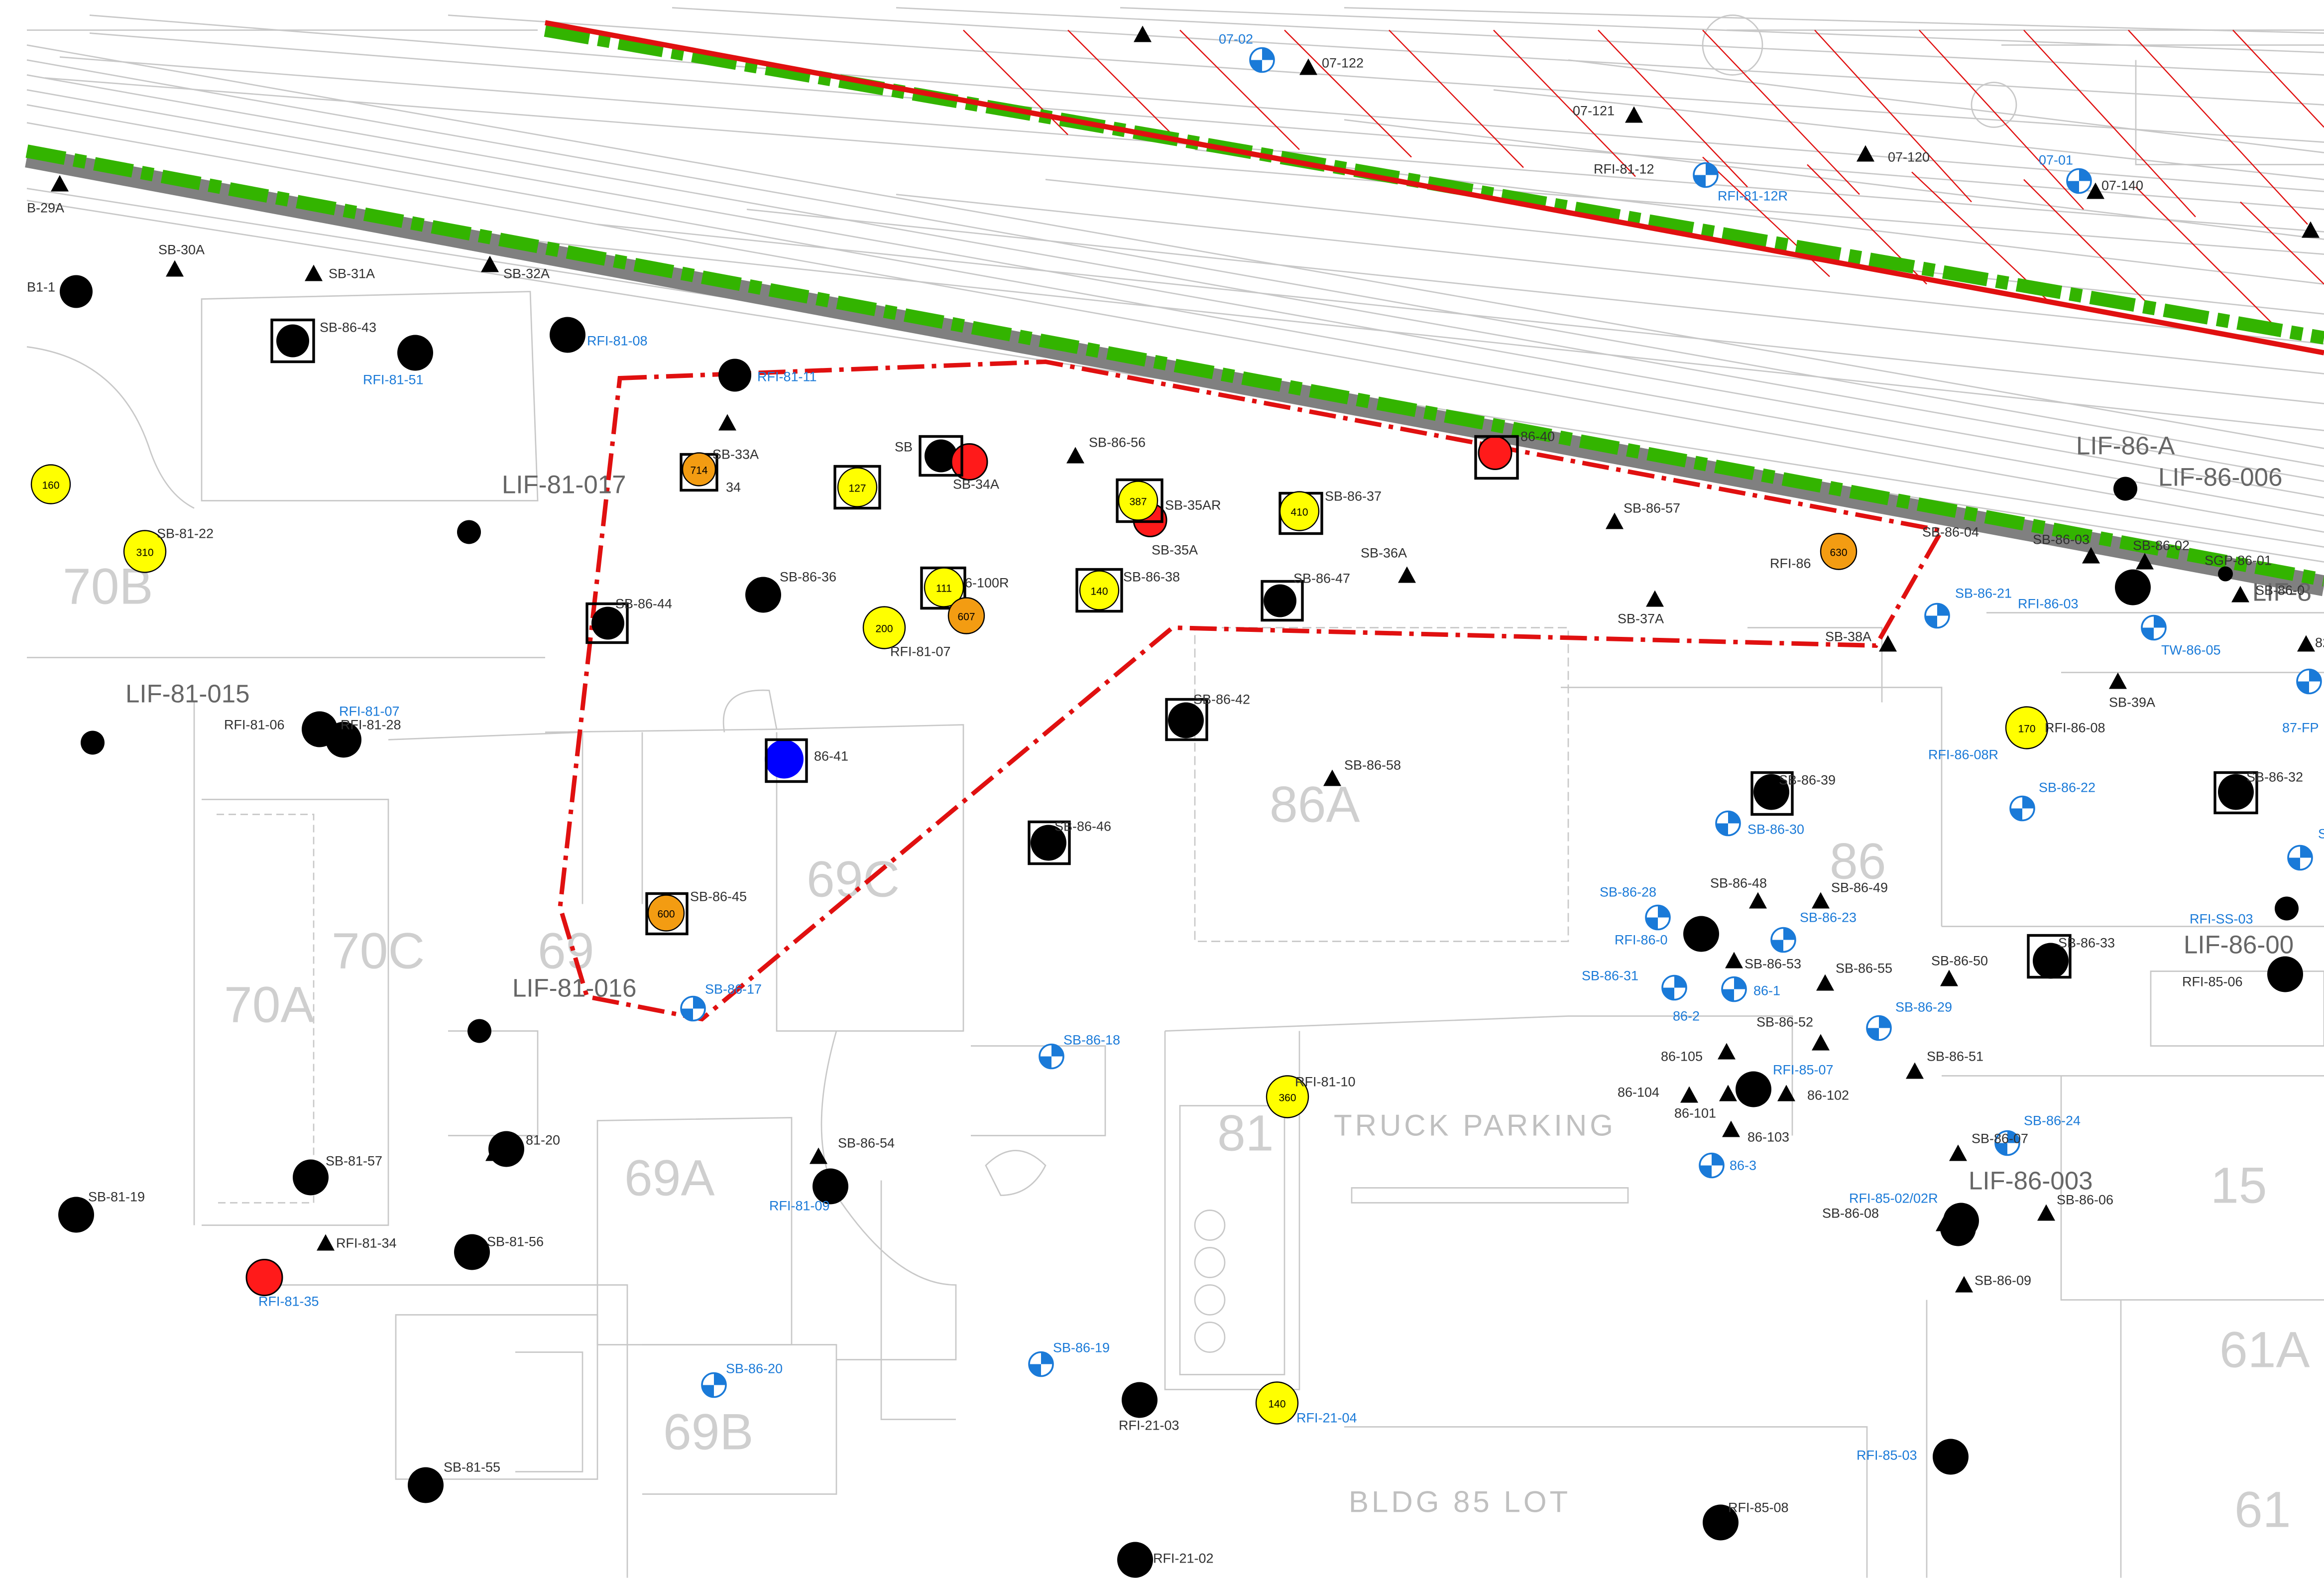 This screenshot has width=2324, height=1578. I want to click on boring-label: RFI-81-34, so click(366, 1243).